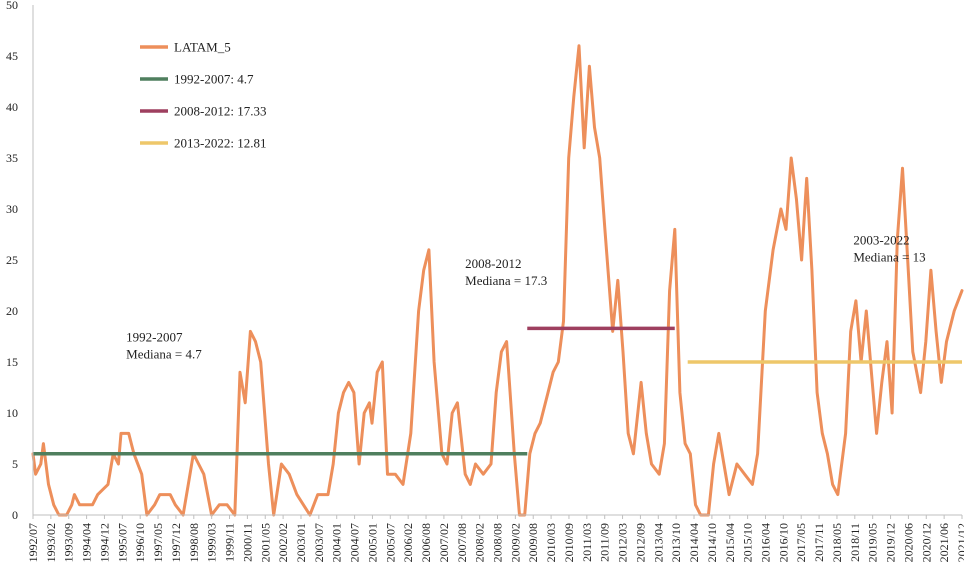  What do you see at coordinates (372, 542) in the screenshot?
I see `x-tick-label: 2005/01` at bounding box center [372, 542].